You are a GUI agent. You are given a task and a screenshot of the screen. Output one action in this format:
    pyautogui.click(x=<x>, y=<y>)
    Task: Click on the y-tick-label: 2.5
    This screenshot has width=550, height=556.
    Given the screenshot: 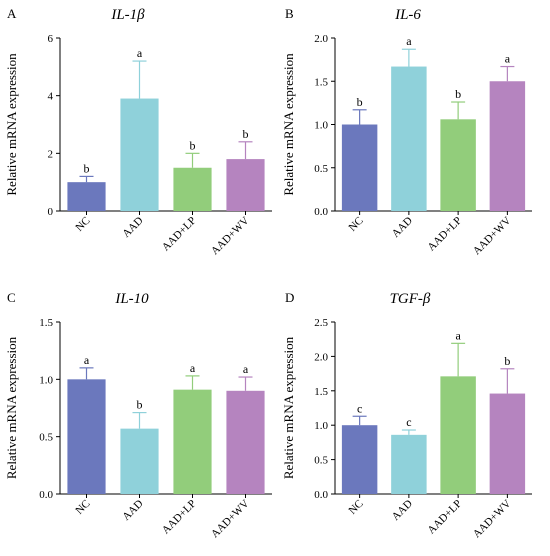 What is the action you would take?
    pyautogui.click(x=321, y=323)
    